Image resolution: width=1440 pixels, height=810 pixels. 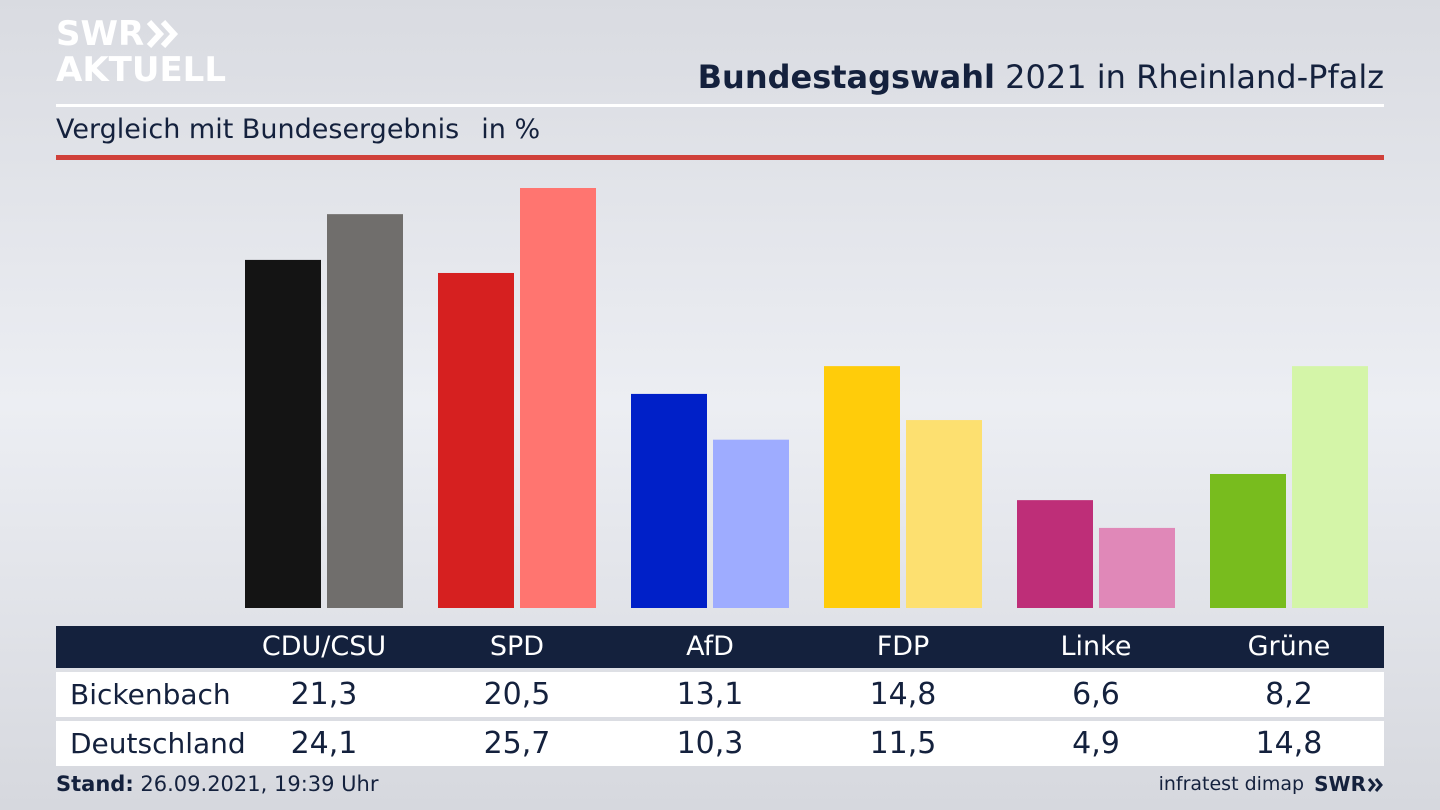 What do you see at coordinates (517, 743) in the screenshot?
I see `table-cell: 25,7` at bounding box center [517, 743].